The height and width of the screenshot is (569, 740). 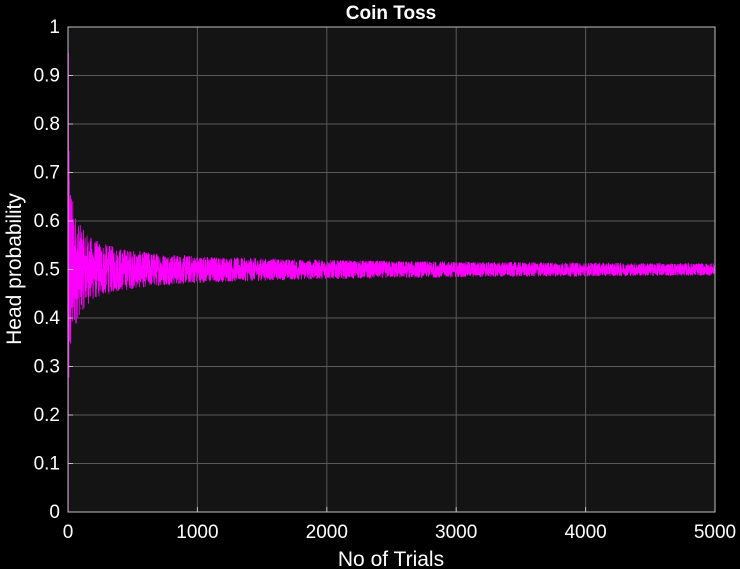 I want to click on y-axis-label: Head probability, so click(x=14, y=269).